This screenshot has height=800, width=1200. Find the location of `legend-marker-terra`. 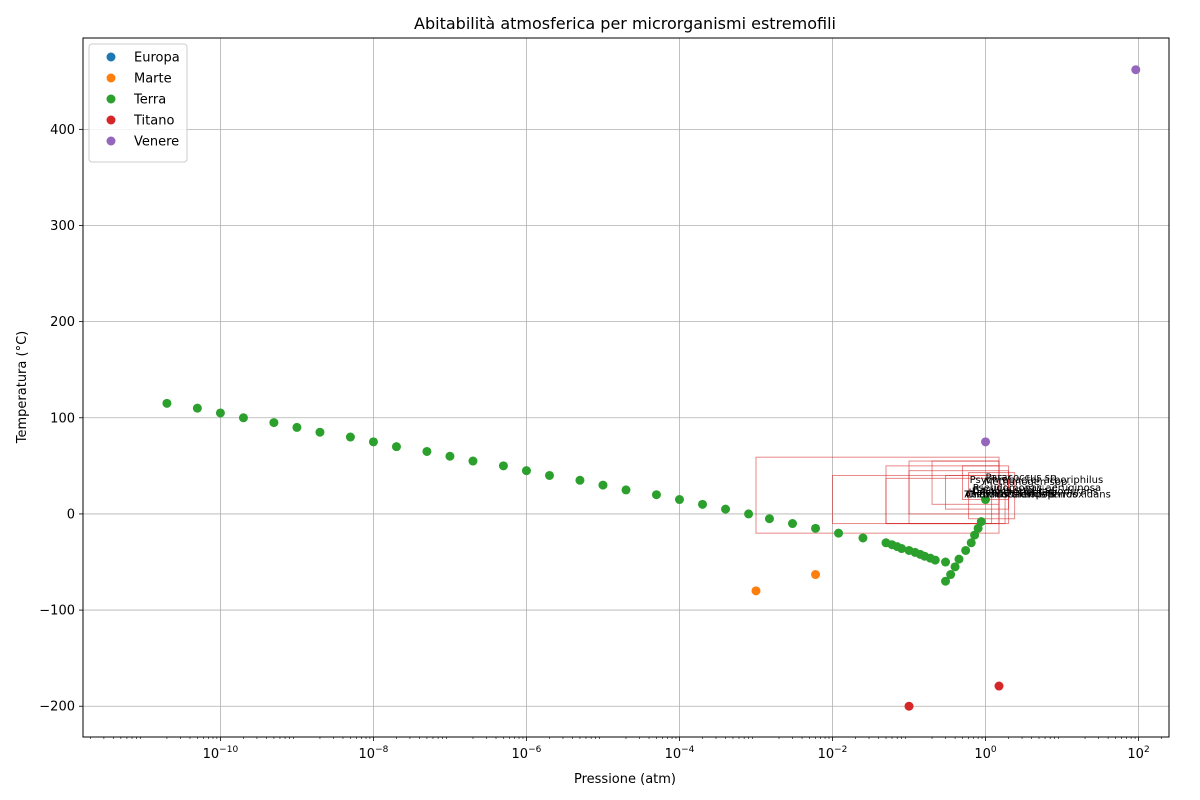

legend-marker-terra is located at coordinates (111, 99).